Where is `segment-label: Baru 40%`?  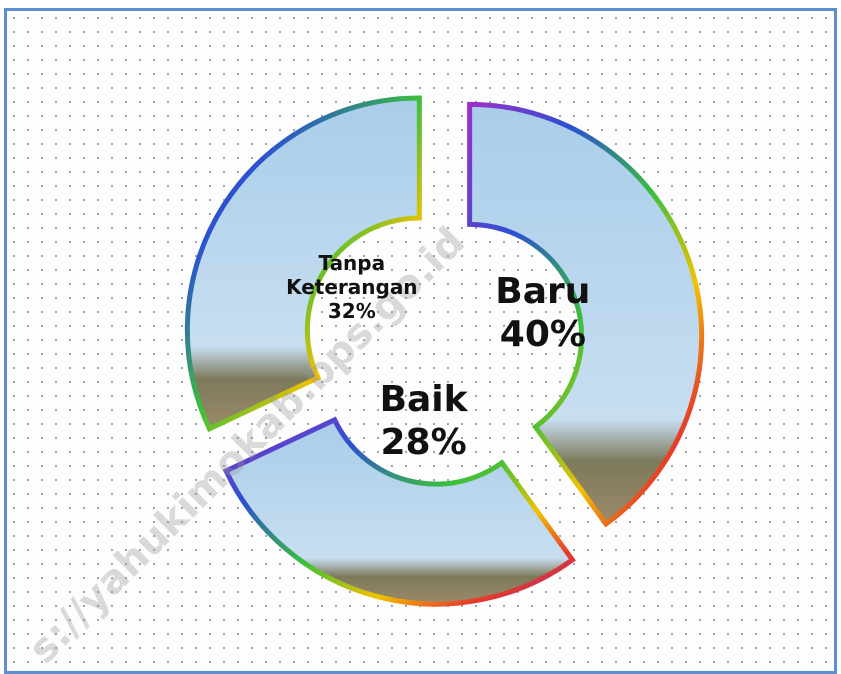
segment-label: Baru 40% is located at coordinates (543, 312).